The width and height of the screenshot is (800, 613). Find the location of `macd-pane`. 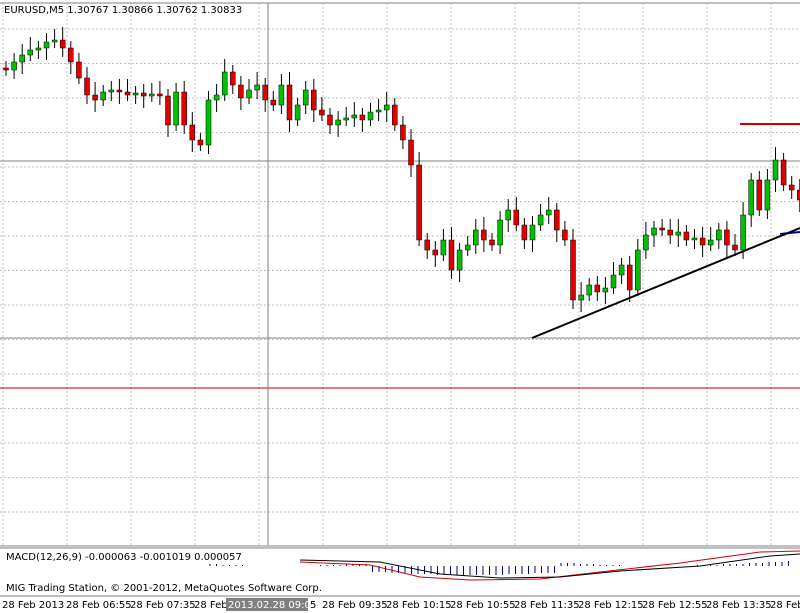

macd-pane is located at coordinates (504, 565).